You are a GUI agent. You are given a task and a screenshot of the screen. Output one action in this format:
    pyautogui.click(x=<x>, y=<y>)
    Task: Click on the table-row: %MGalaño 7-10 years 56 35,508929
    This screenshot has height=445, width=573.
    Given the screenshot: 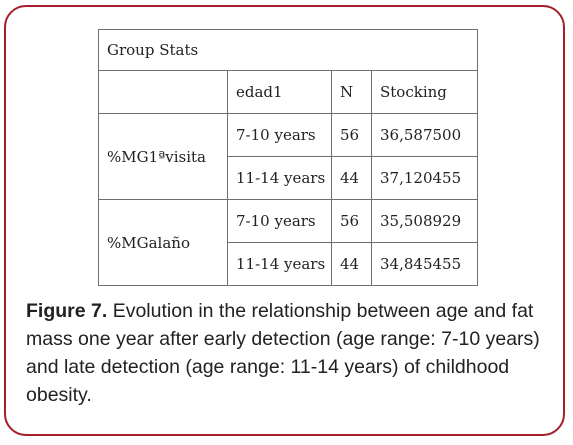 What is the action you would take?
    pyautogui.click(x=288, y=242)
    